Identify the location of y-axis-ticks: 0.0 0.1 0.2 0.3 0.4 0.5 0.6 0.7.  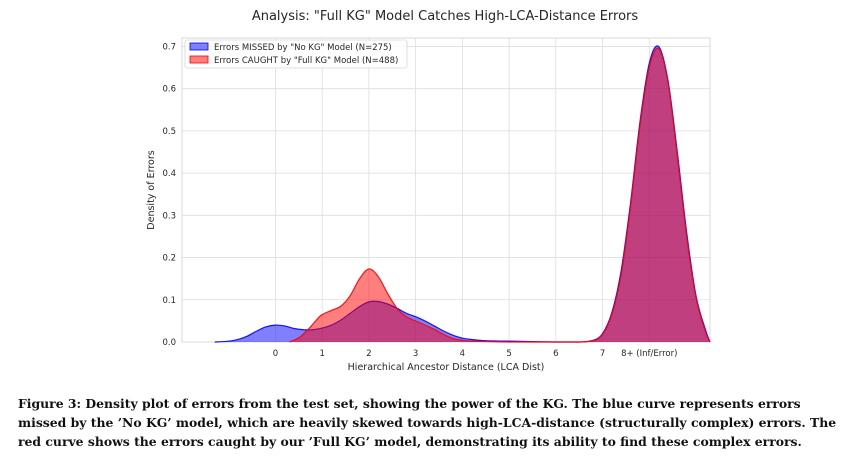
(169, 195).